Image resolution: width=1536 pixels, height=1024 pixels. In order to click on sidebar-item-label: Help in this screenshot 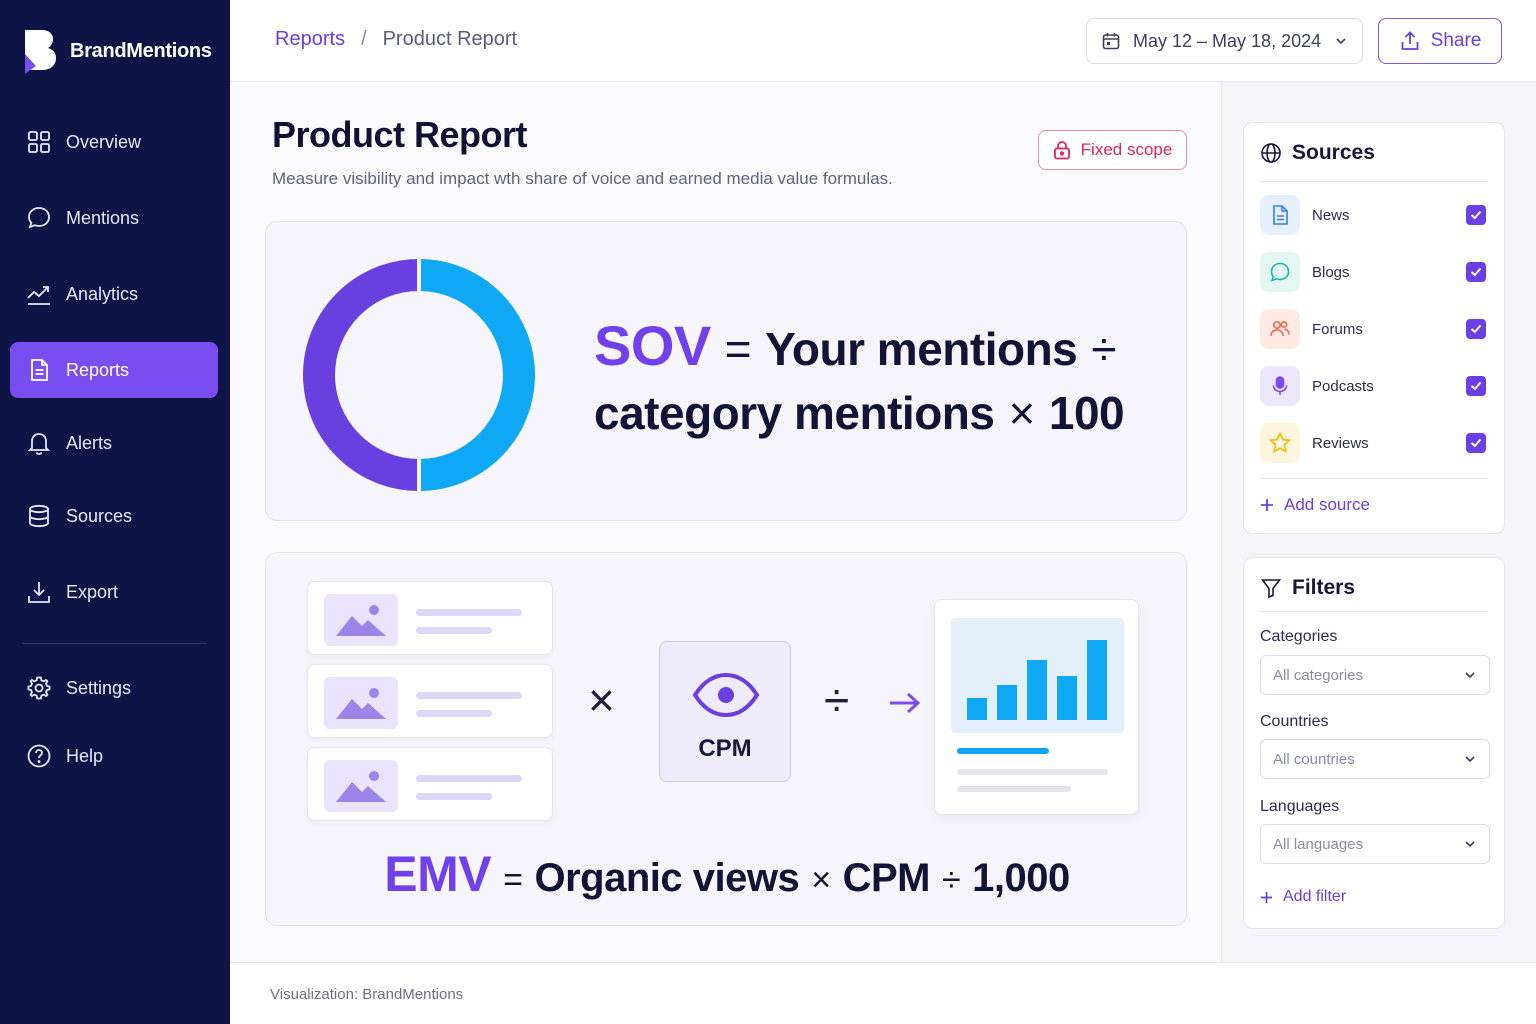, I will do `click(85, 755)`.